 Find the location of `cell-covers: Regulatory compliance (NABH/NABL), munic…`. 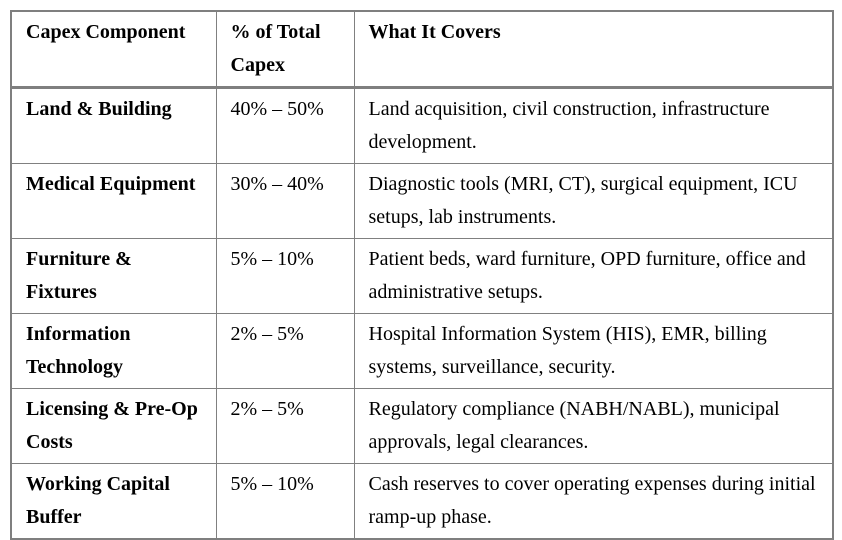

cell-covers: Regulatory compliance (NABH/NABL), munic… is located at coordinates (593, 426).